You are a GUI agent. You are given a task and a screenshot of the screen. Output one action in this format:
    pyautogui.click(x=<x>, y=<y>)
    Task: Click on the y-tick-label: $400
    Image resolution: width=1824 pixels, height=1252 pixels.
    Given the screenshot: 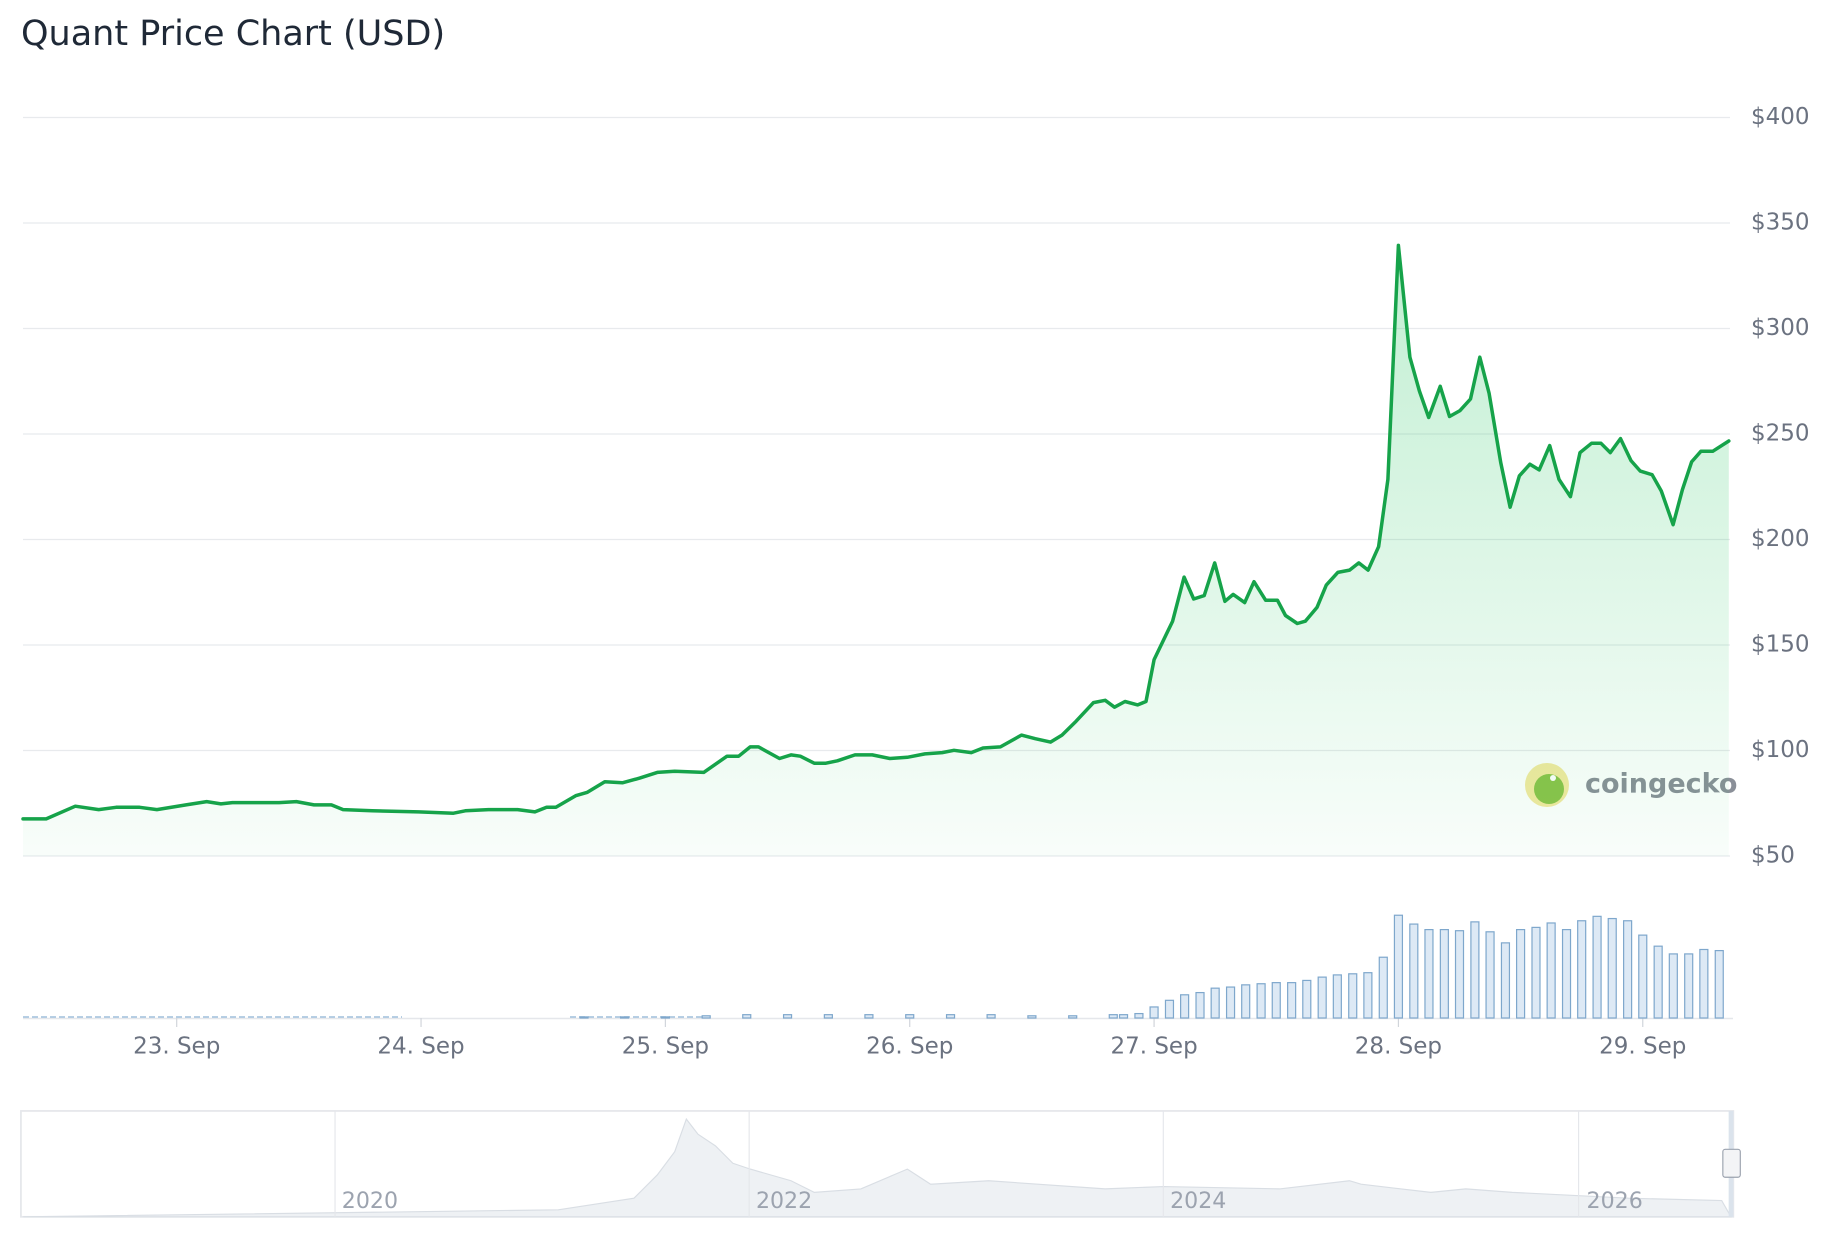 What is the action you would take?
    pyautogui.click(x=1780, y=117)
    